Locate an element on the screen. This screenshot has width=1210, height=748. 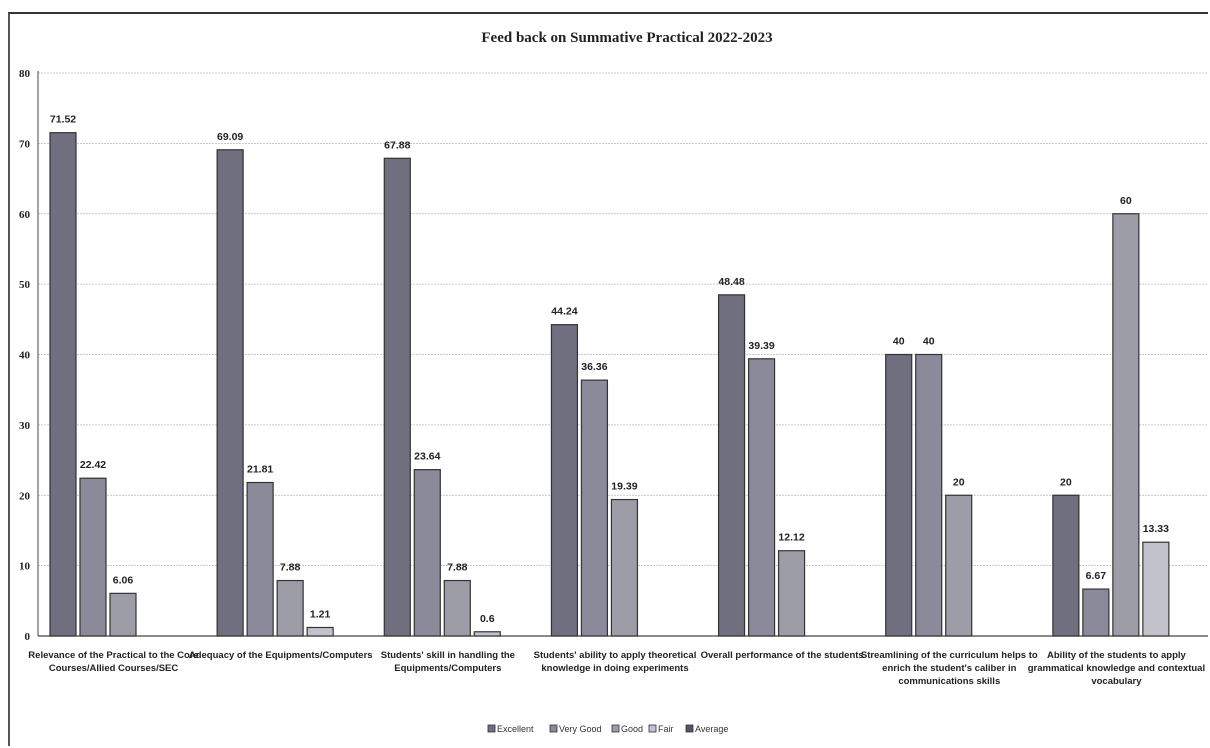
y-tick-label: 30 is located at coordinates (25, 426).